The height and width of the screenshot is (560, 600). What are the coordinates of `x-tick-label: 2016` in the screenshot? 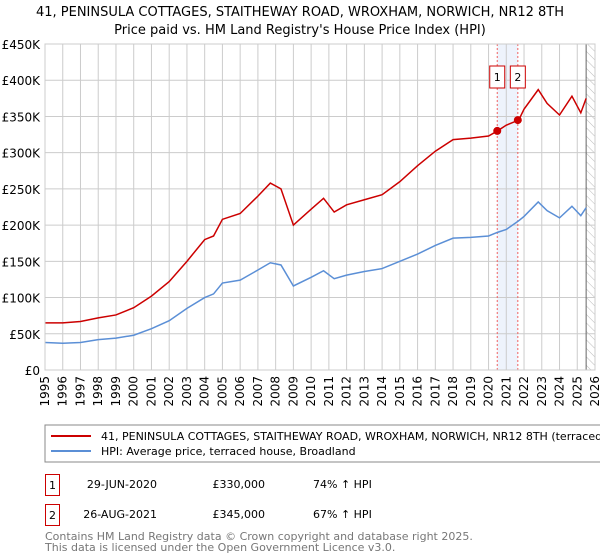 It's located at (418, 391).